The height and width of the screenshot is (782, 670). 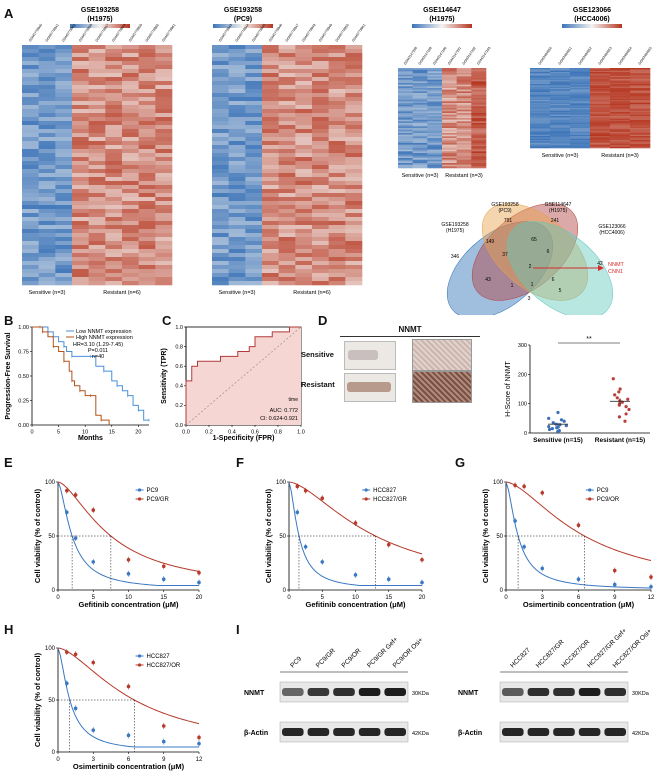 I want to click on y-tick-label: 0, so click(x=54, y=753).